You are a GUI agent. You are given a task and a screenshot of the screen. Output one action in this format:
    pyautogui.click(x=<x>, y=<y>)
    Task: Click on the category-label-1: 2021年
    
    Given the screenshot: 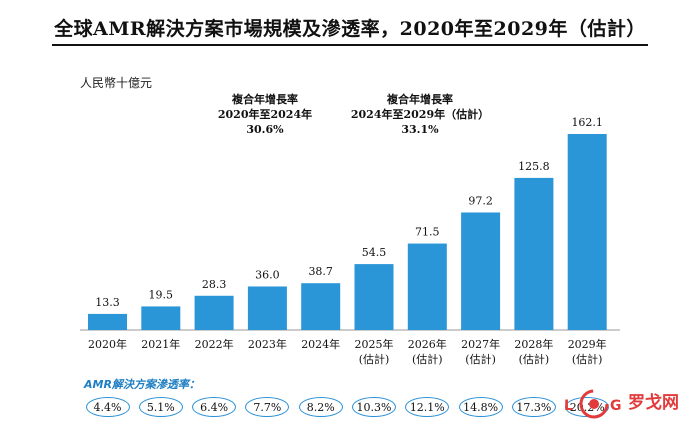 What is the action you would take?
    pyautogui.click(x=160, y=344)
    